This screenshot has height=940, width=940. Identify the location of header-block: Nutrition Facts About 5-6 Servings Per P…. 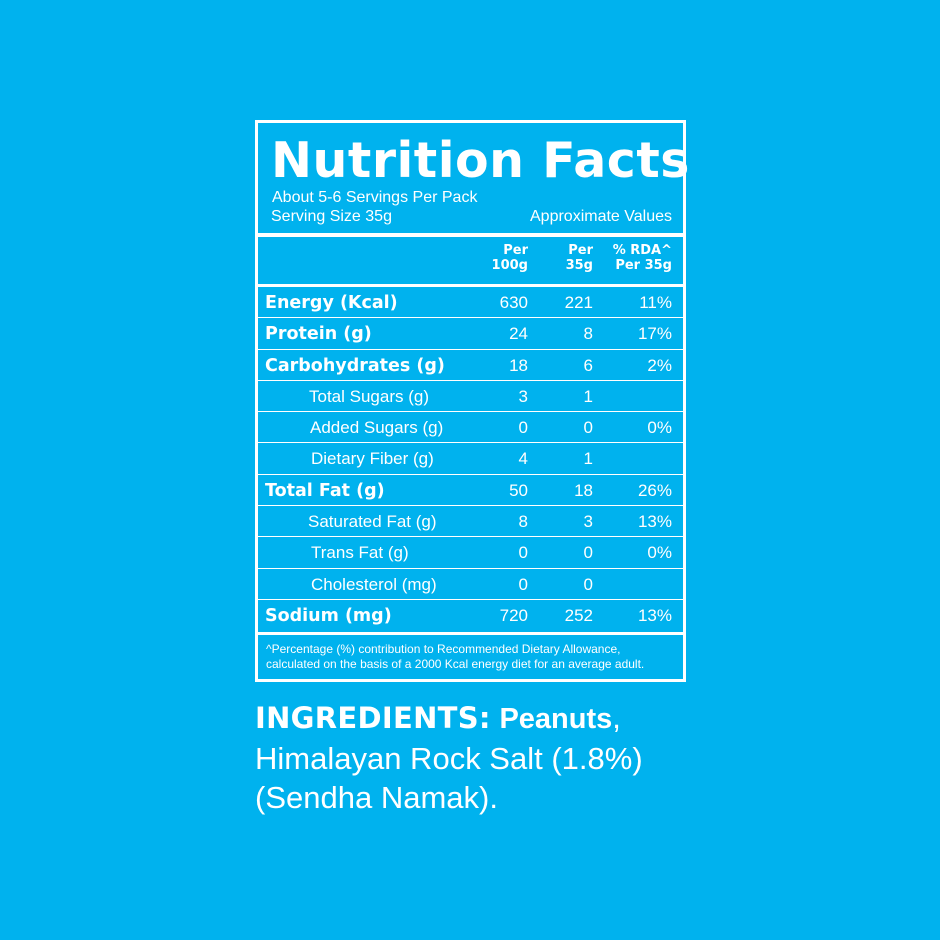
(473, 178).